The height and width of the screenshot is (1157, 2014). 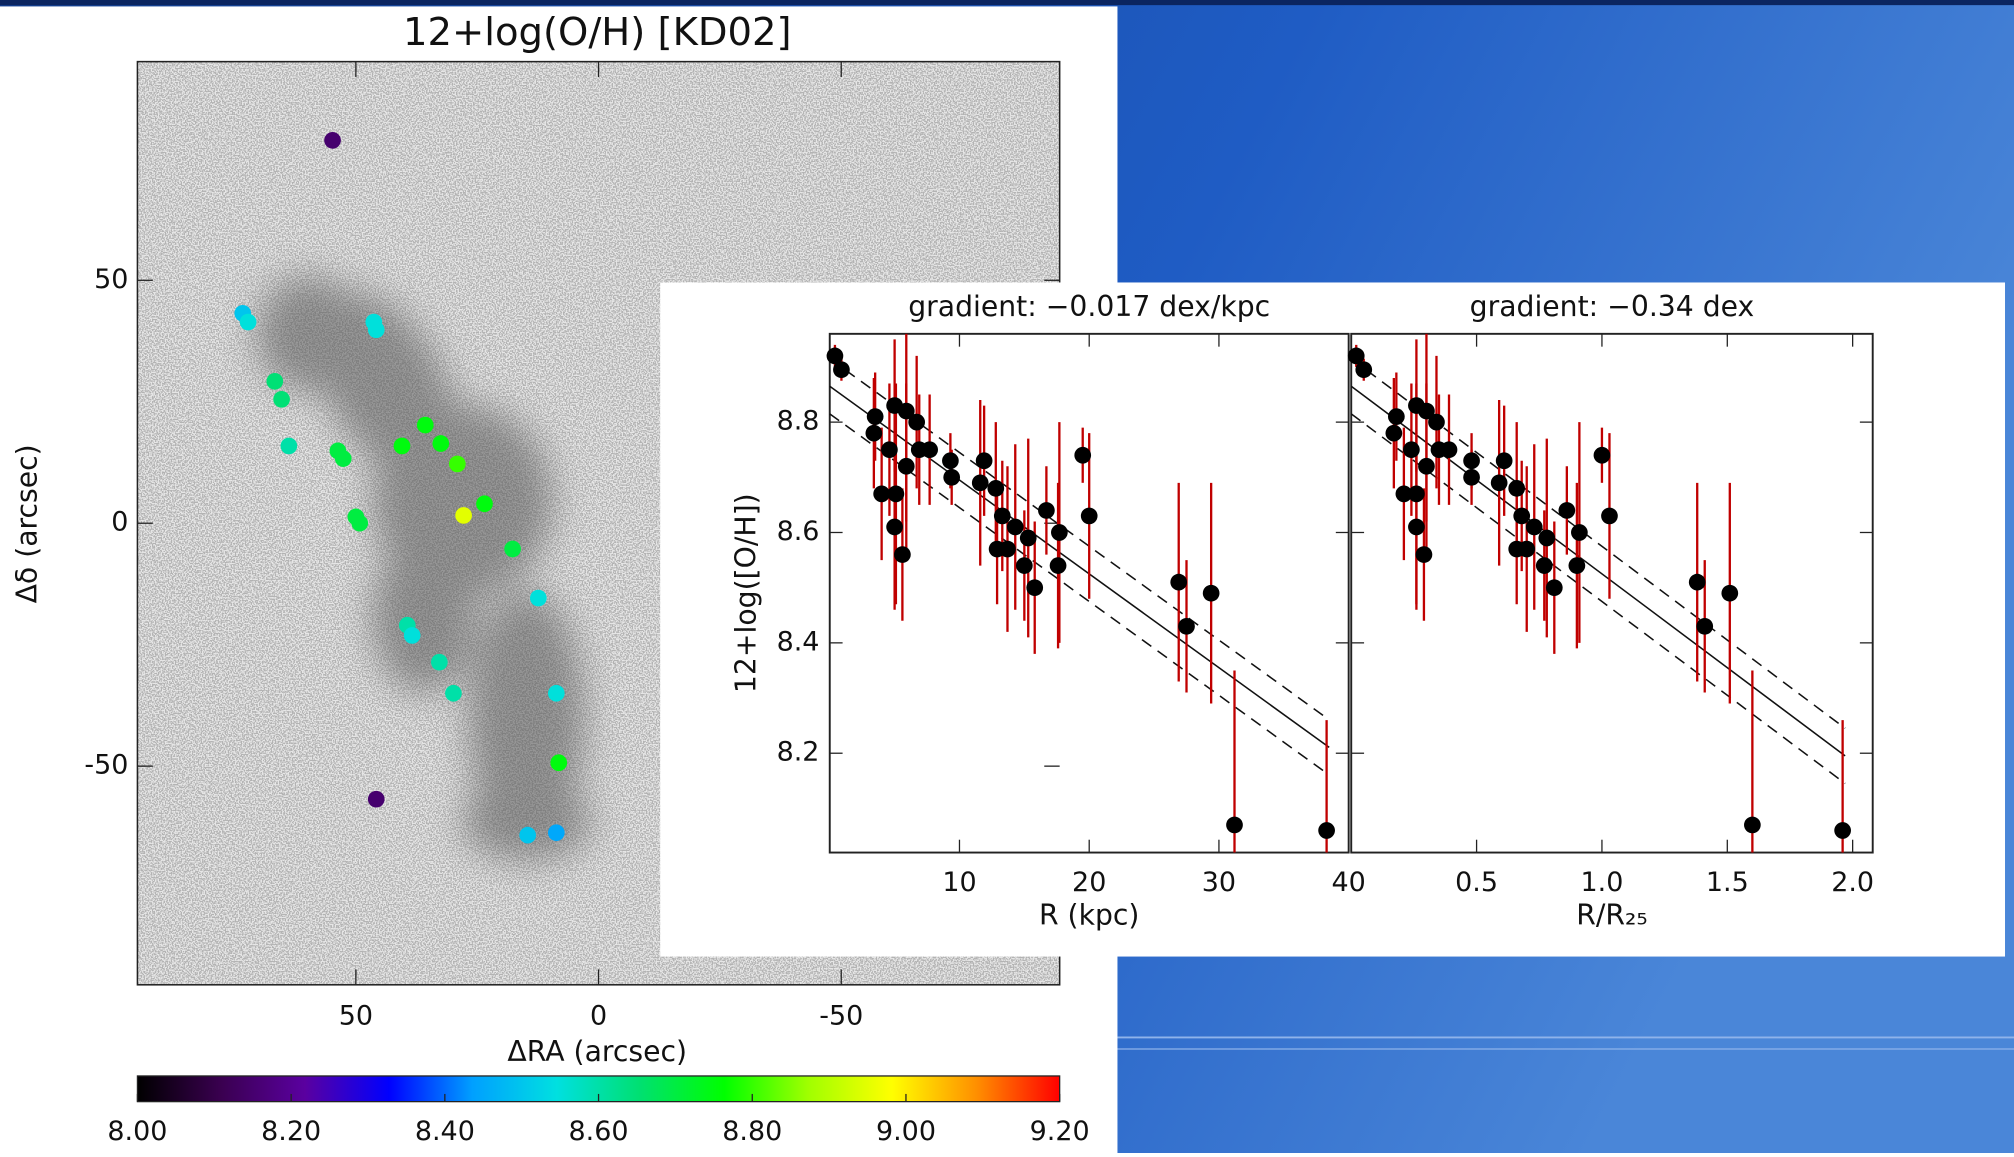 What do you see at coordinates (1727, 882) in the screenshot?
I see `x-tick-label: 1.5` at bounding box center [1727, 882].